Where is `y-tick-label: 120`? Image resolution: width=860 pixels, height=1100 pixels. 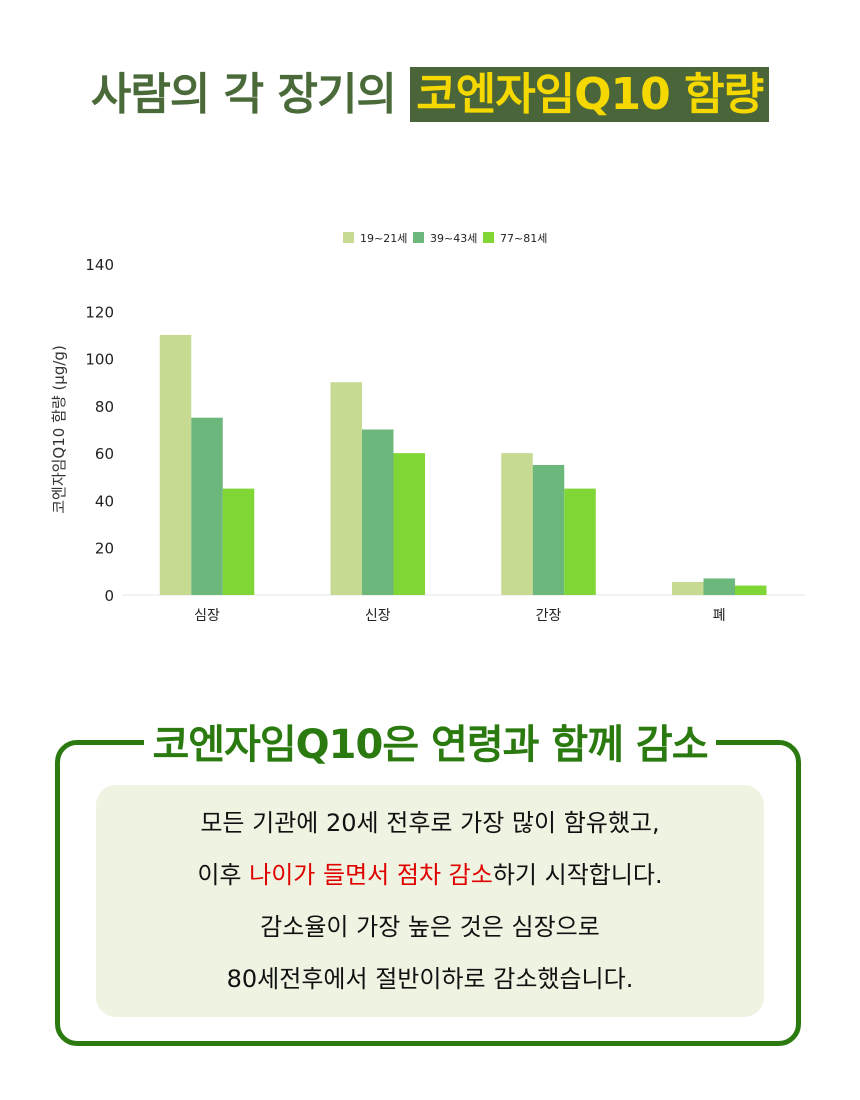 y-tick-label: 120 is located at coordinates (99, 312).